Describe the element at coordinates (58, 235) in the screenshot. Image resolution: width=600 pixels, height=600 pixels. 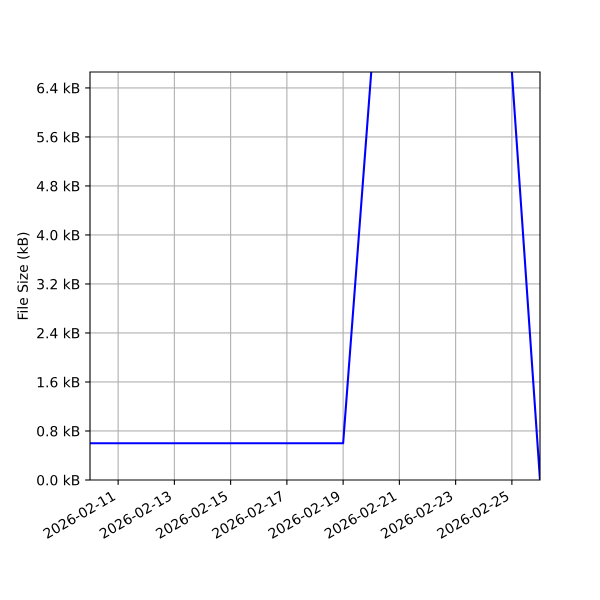
I see `y-tick-label: 4.0 kB` at that location.